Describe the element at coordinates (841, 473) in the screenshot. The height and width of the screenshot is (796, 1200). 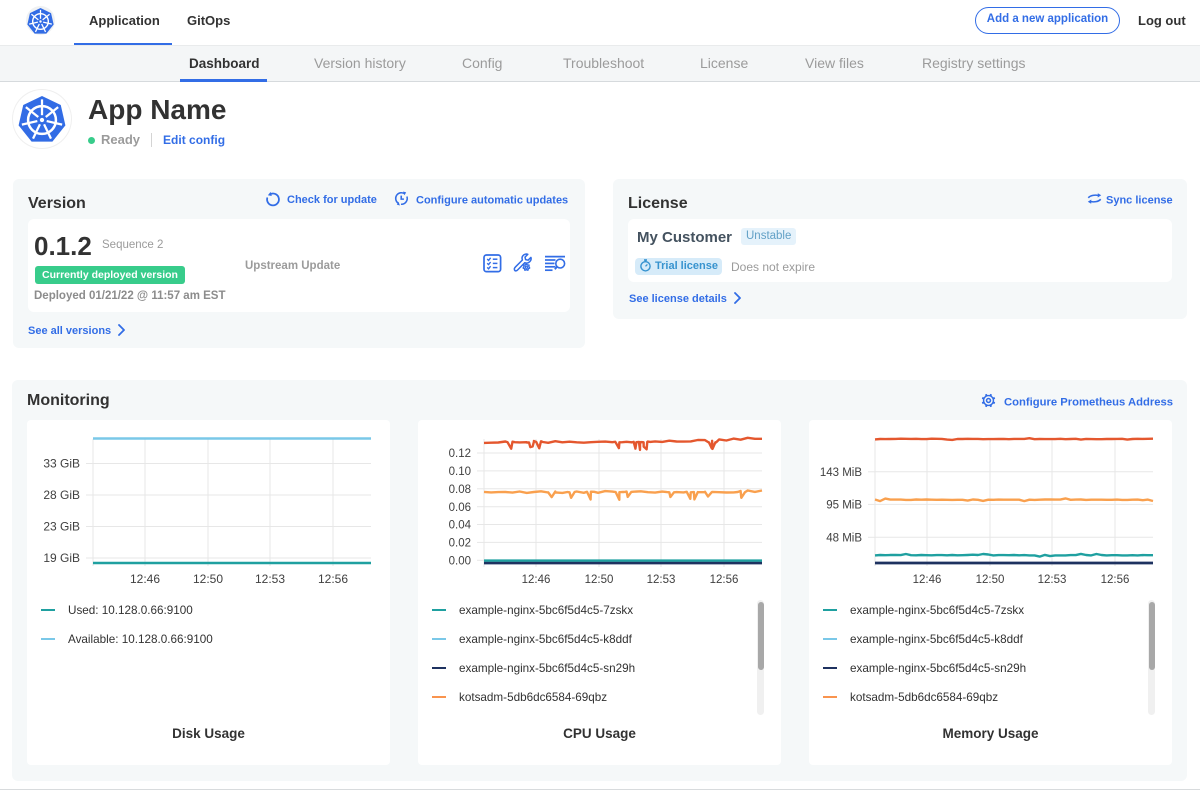
I see `svg-text: 143 MiB` at that location.